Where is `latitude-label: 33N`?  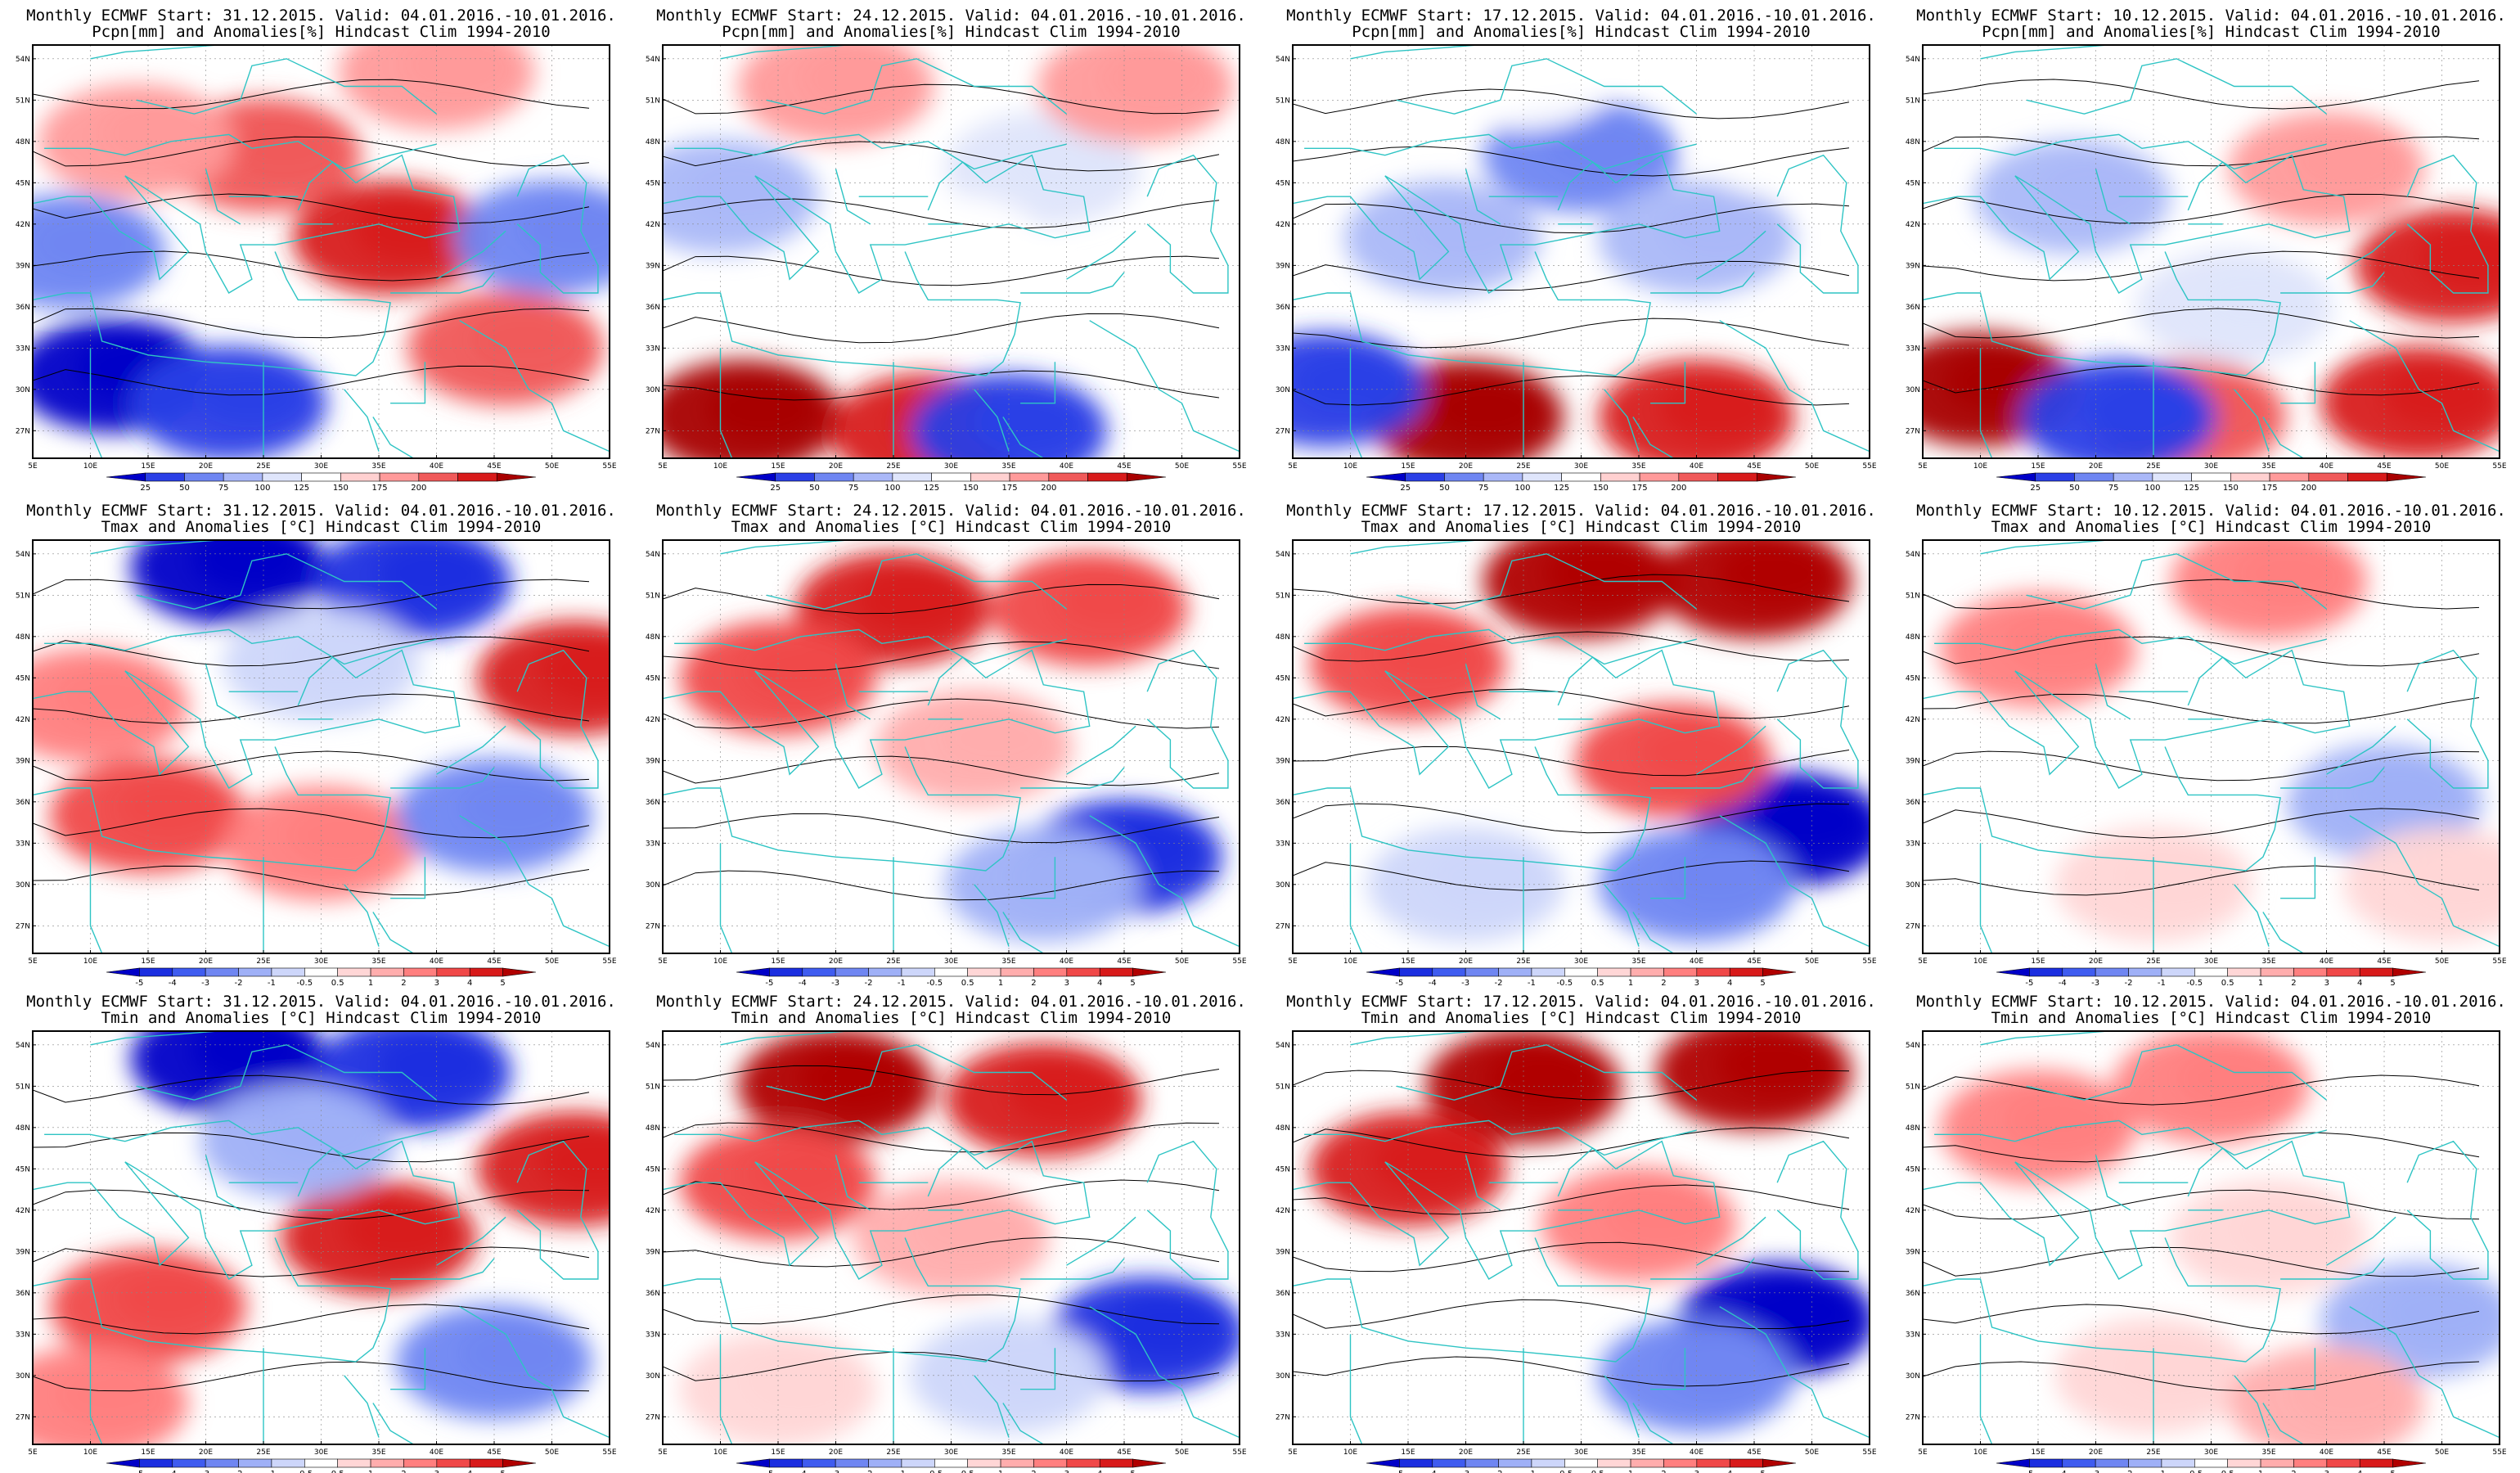 latitude-label: 33N is located at coordinates (653, 844).